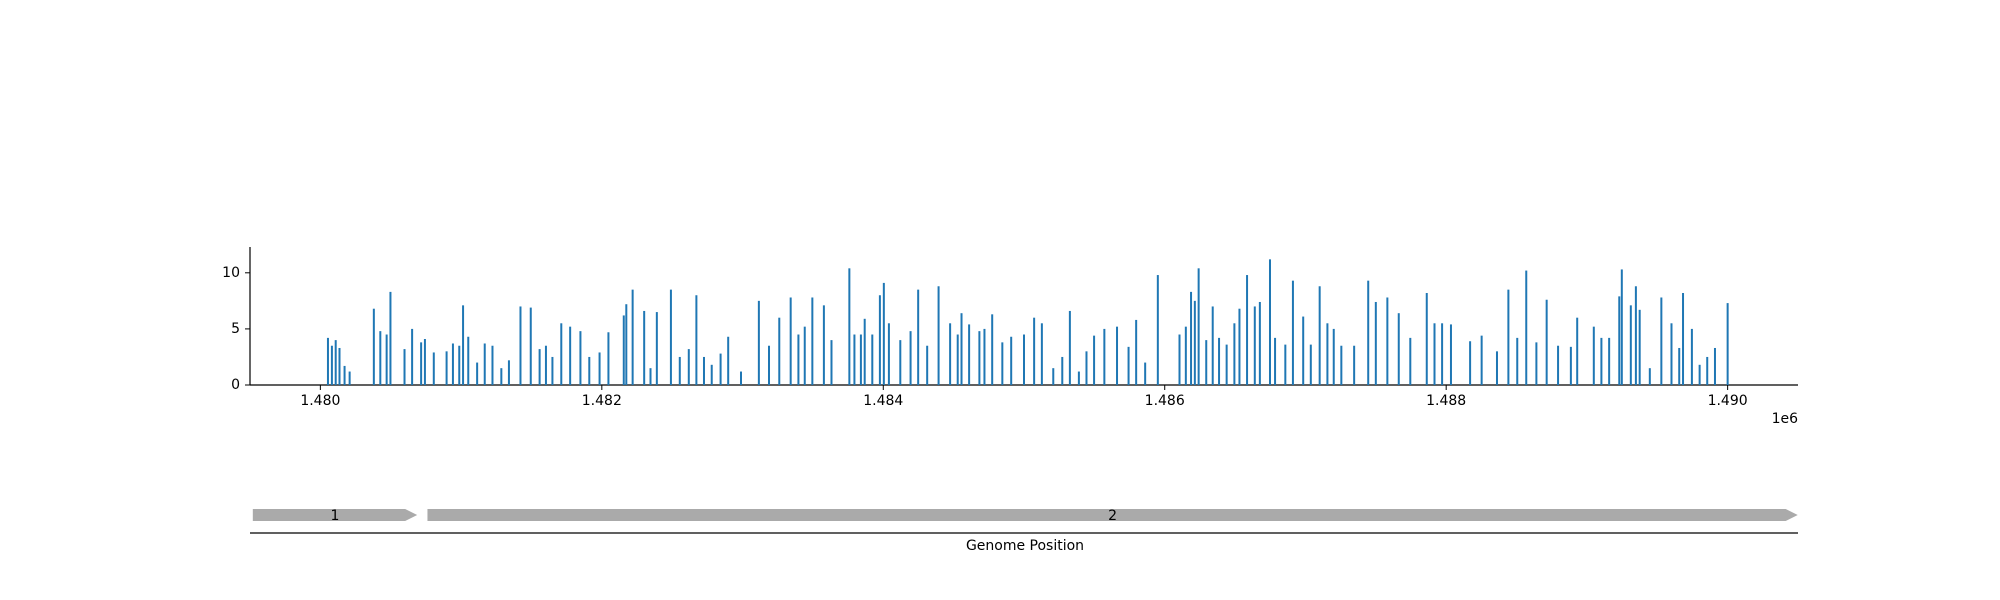  What do you see at coordinates (1165, 401) in the screenshot?
I see `x-tick-label: 1.486` at bounding box center [1165, 401].